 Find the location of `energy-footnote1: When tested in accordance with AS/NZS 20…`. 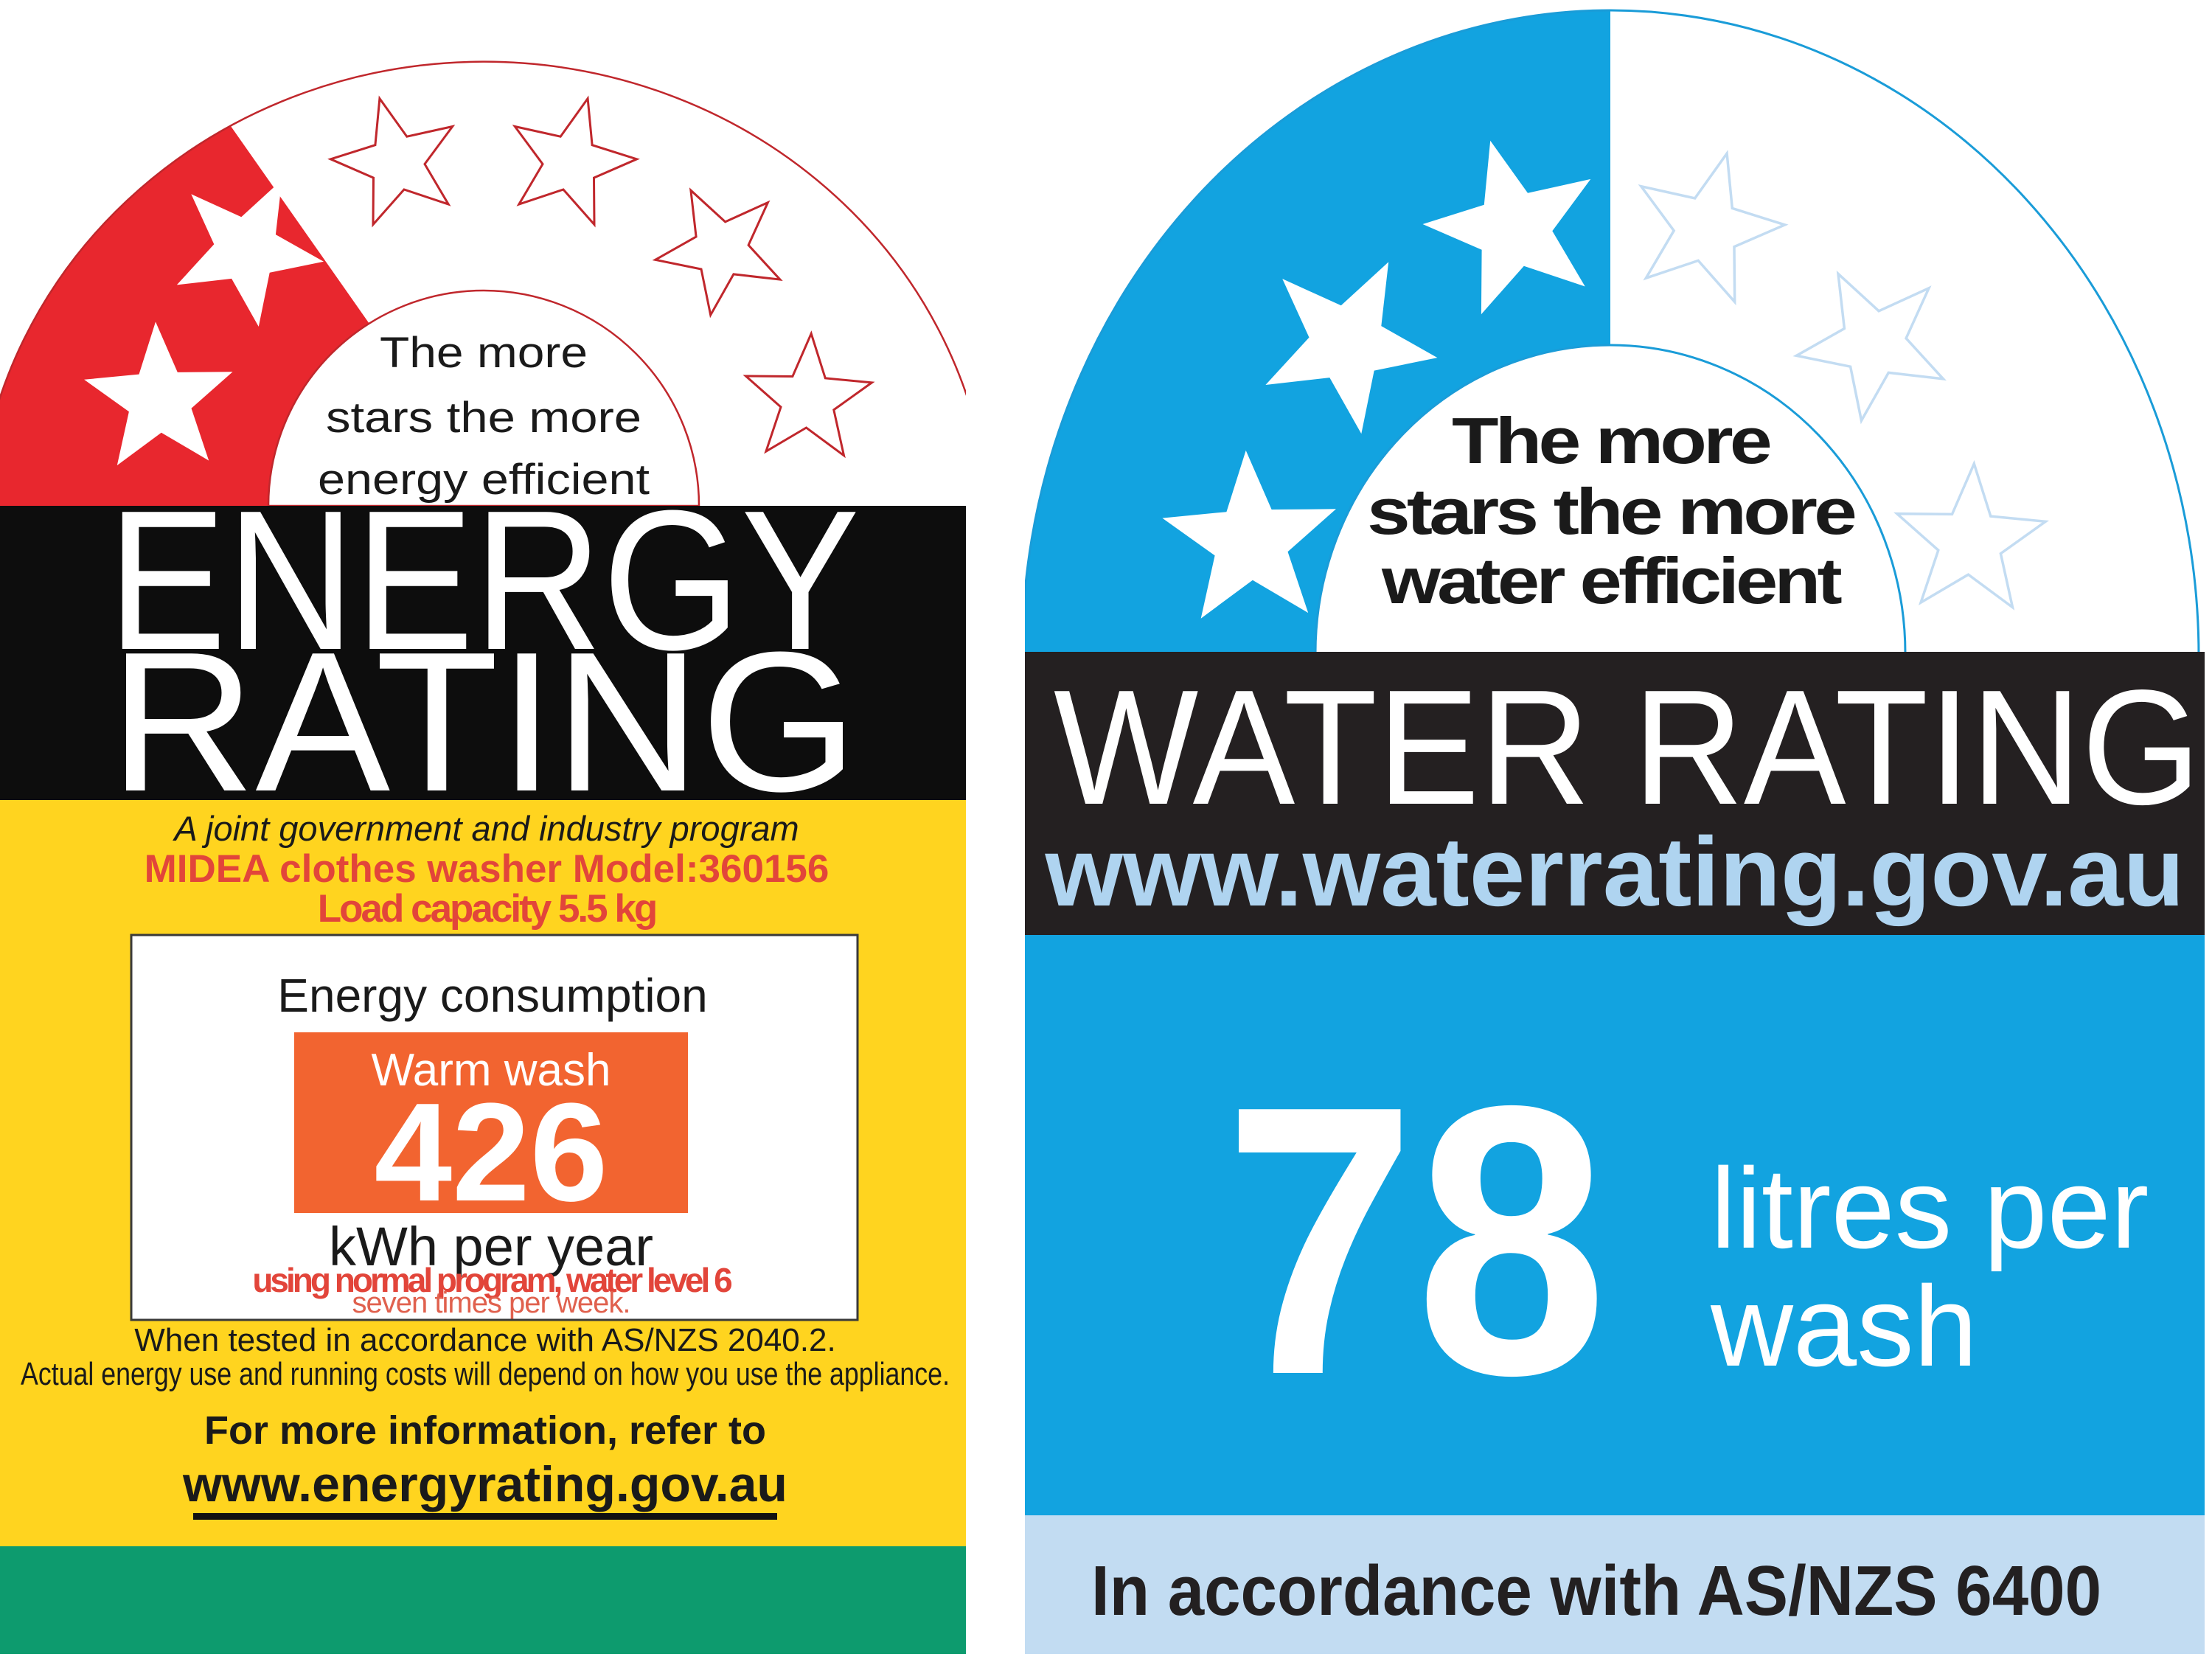

energy-footnote1: When tested in accordance with AS/NZS 20… is located at coordinates (484, 1340).